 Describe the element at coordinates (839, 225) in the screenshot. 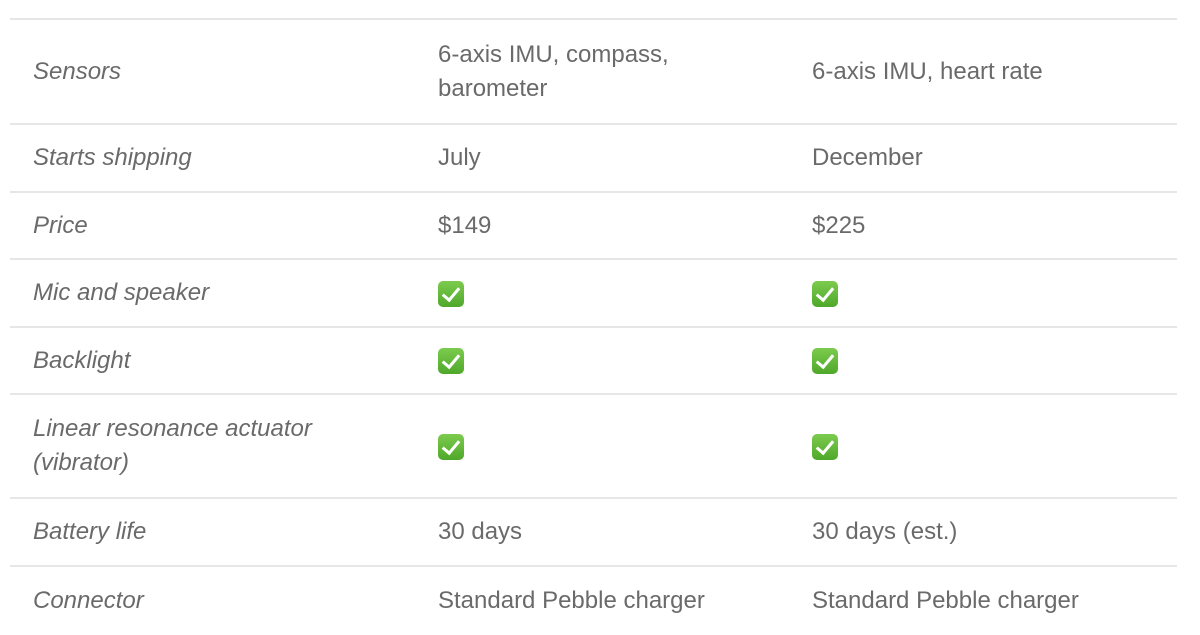

I see `row-value: $225` at that location.